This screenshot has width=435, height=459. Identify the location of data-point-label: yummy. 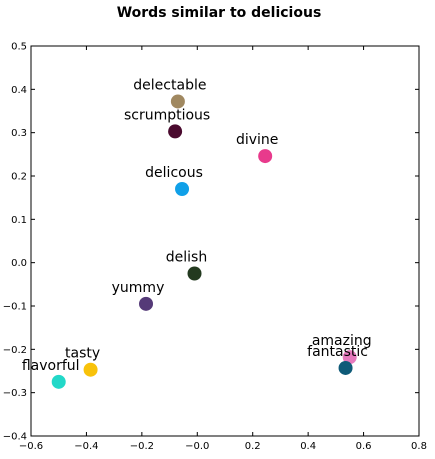
(138, 288).